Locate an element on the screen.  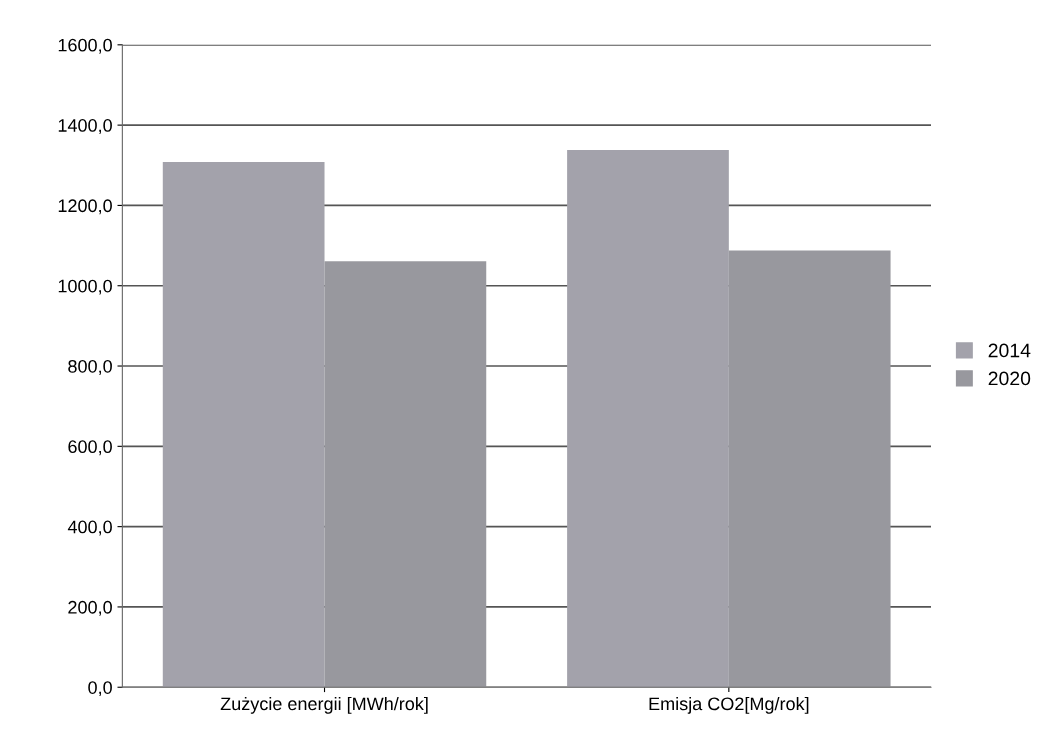
legend-label: 2014 is located at coordinates (1009, 350).